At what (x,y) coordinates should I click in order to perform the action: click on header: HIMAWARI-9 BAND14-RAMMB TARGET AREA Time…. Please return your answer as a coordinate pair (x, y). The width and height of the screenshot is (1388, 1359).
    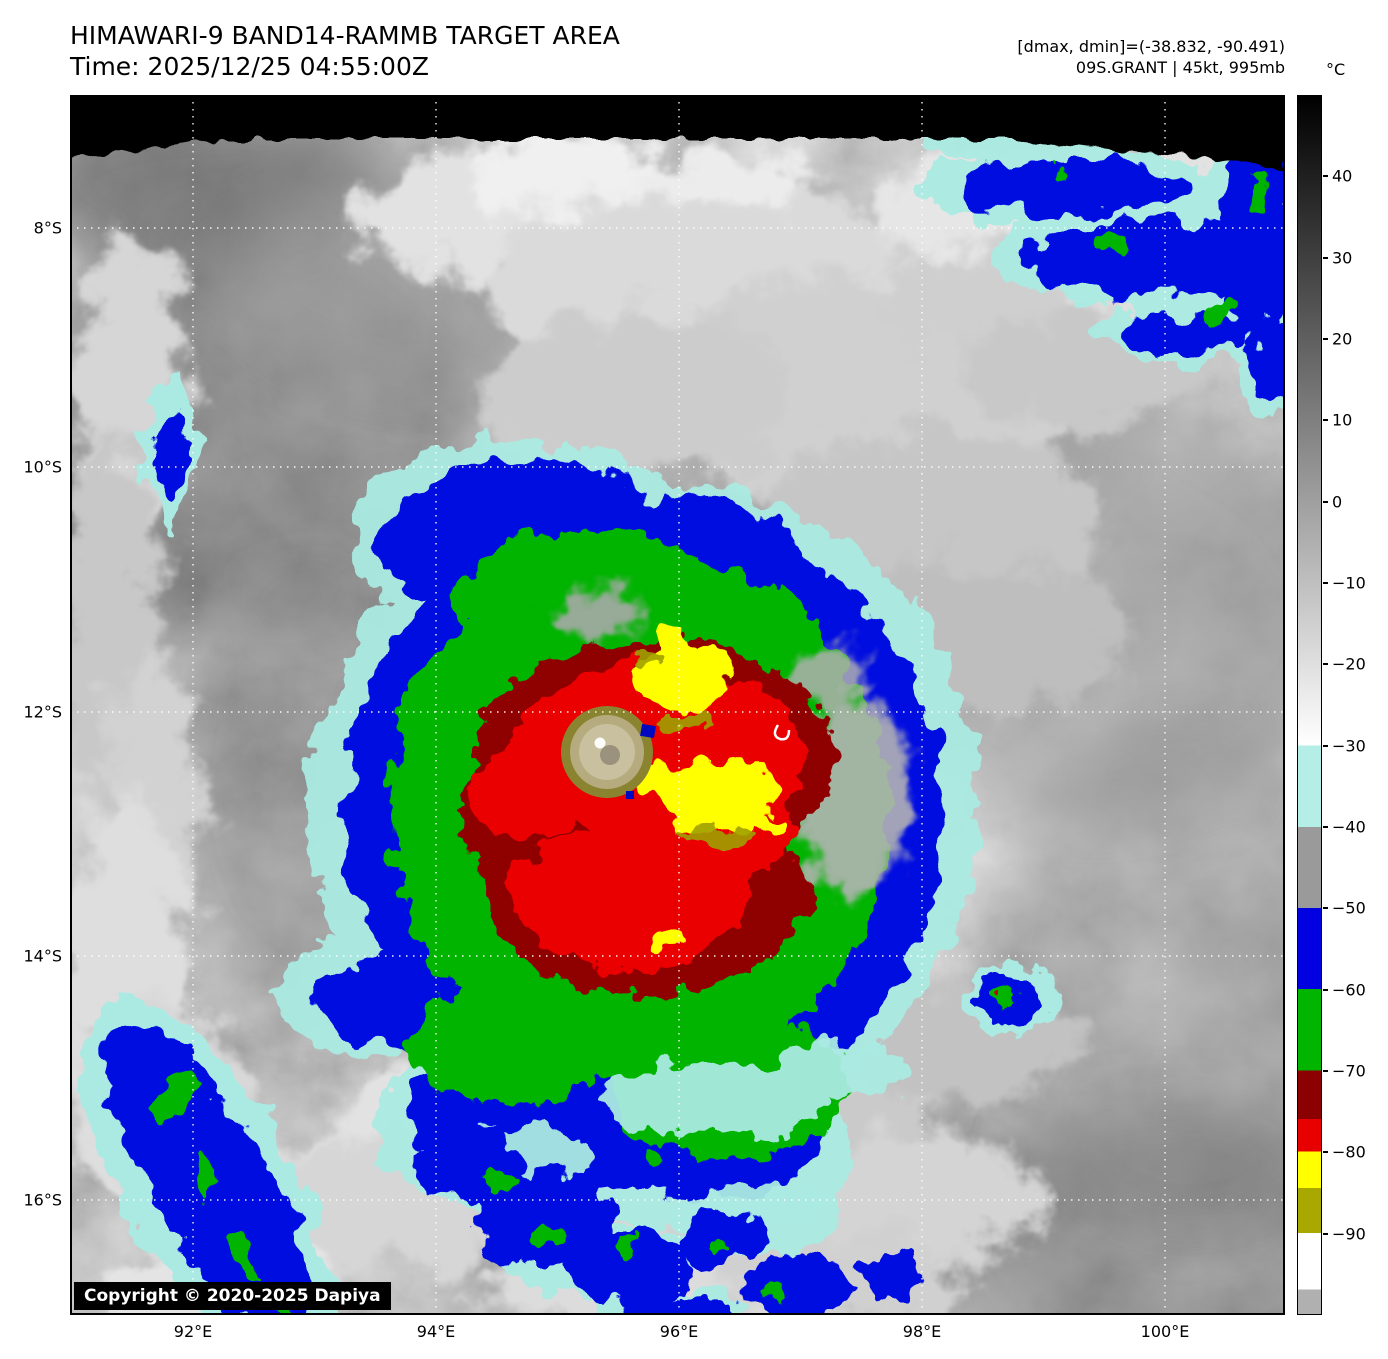
    Looking at the image, I should click on (345, 51).